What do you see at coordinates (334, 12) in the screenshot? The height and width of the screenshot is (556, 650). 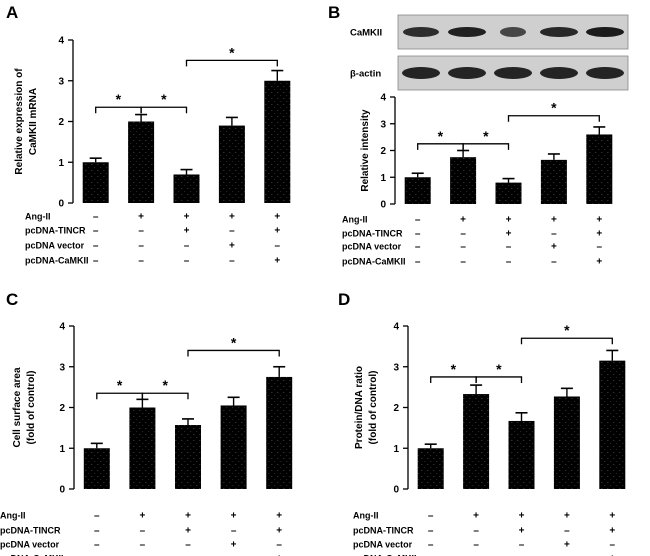 I see `panel-letter: B` at bounding box center [334, 12].